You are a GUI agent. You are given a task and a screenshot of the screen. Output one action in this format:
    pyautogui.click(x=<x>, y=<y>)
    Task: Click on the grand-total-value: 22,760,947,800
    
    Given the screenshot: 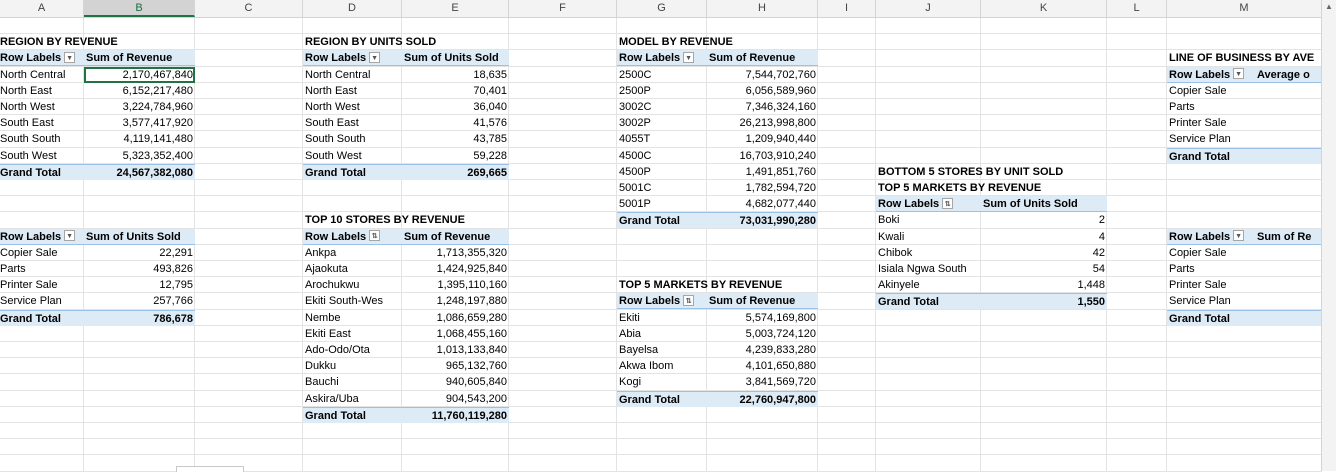 What is the action you would take?
    pyautogui.click(x=762, y=398)
    